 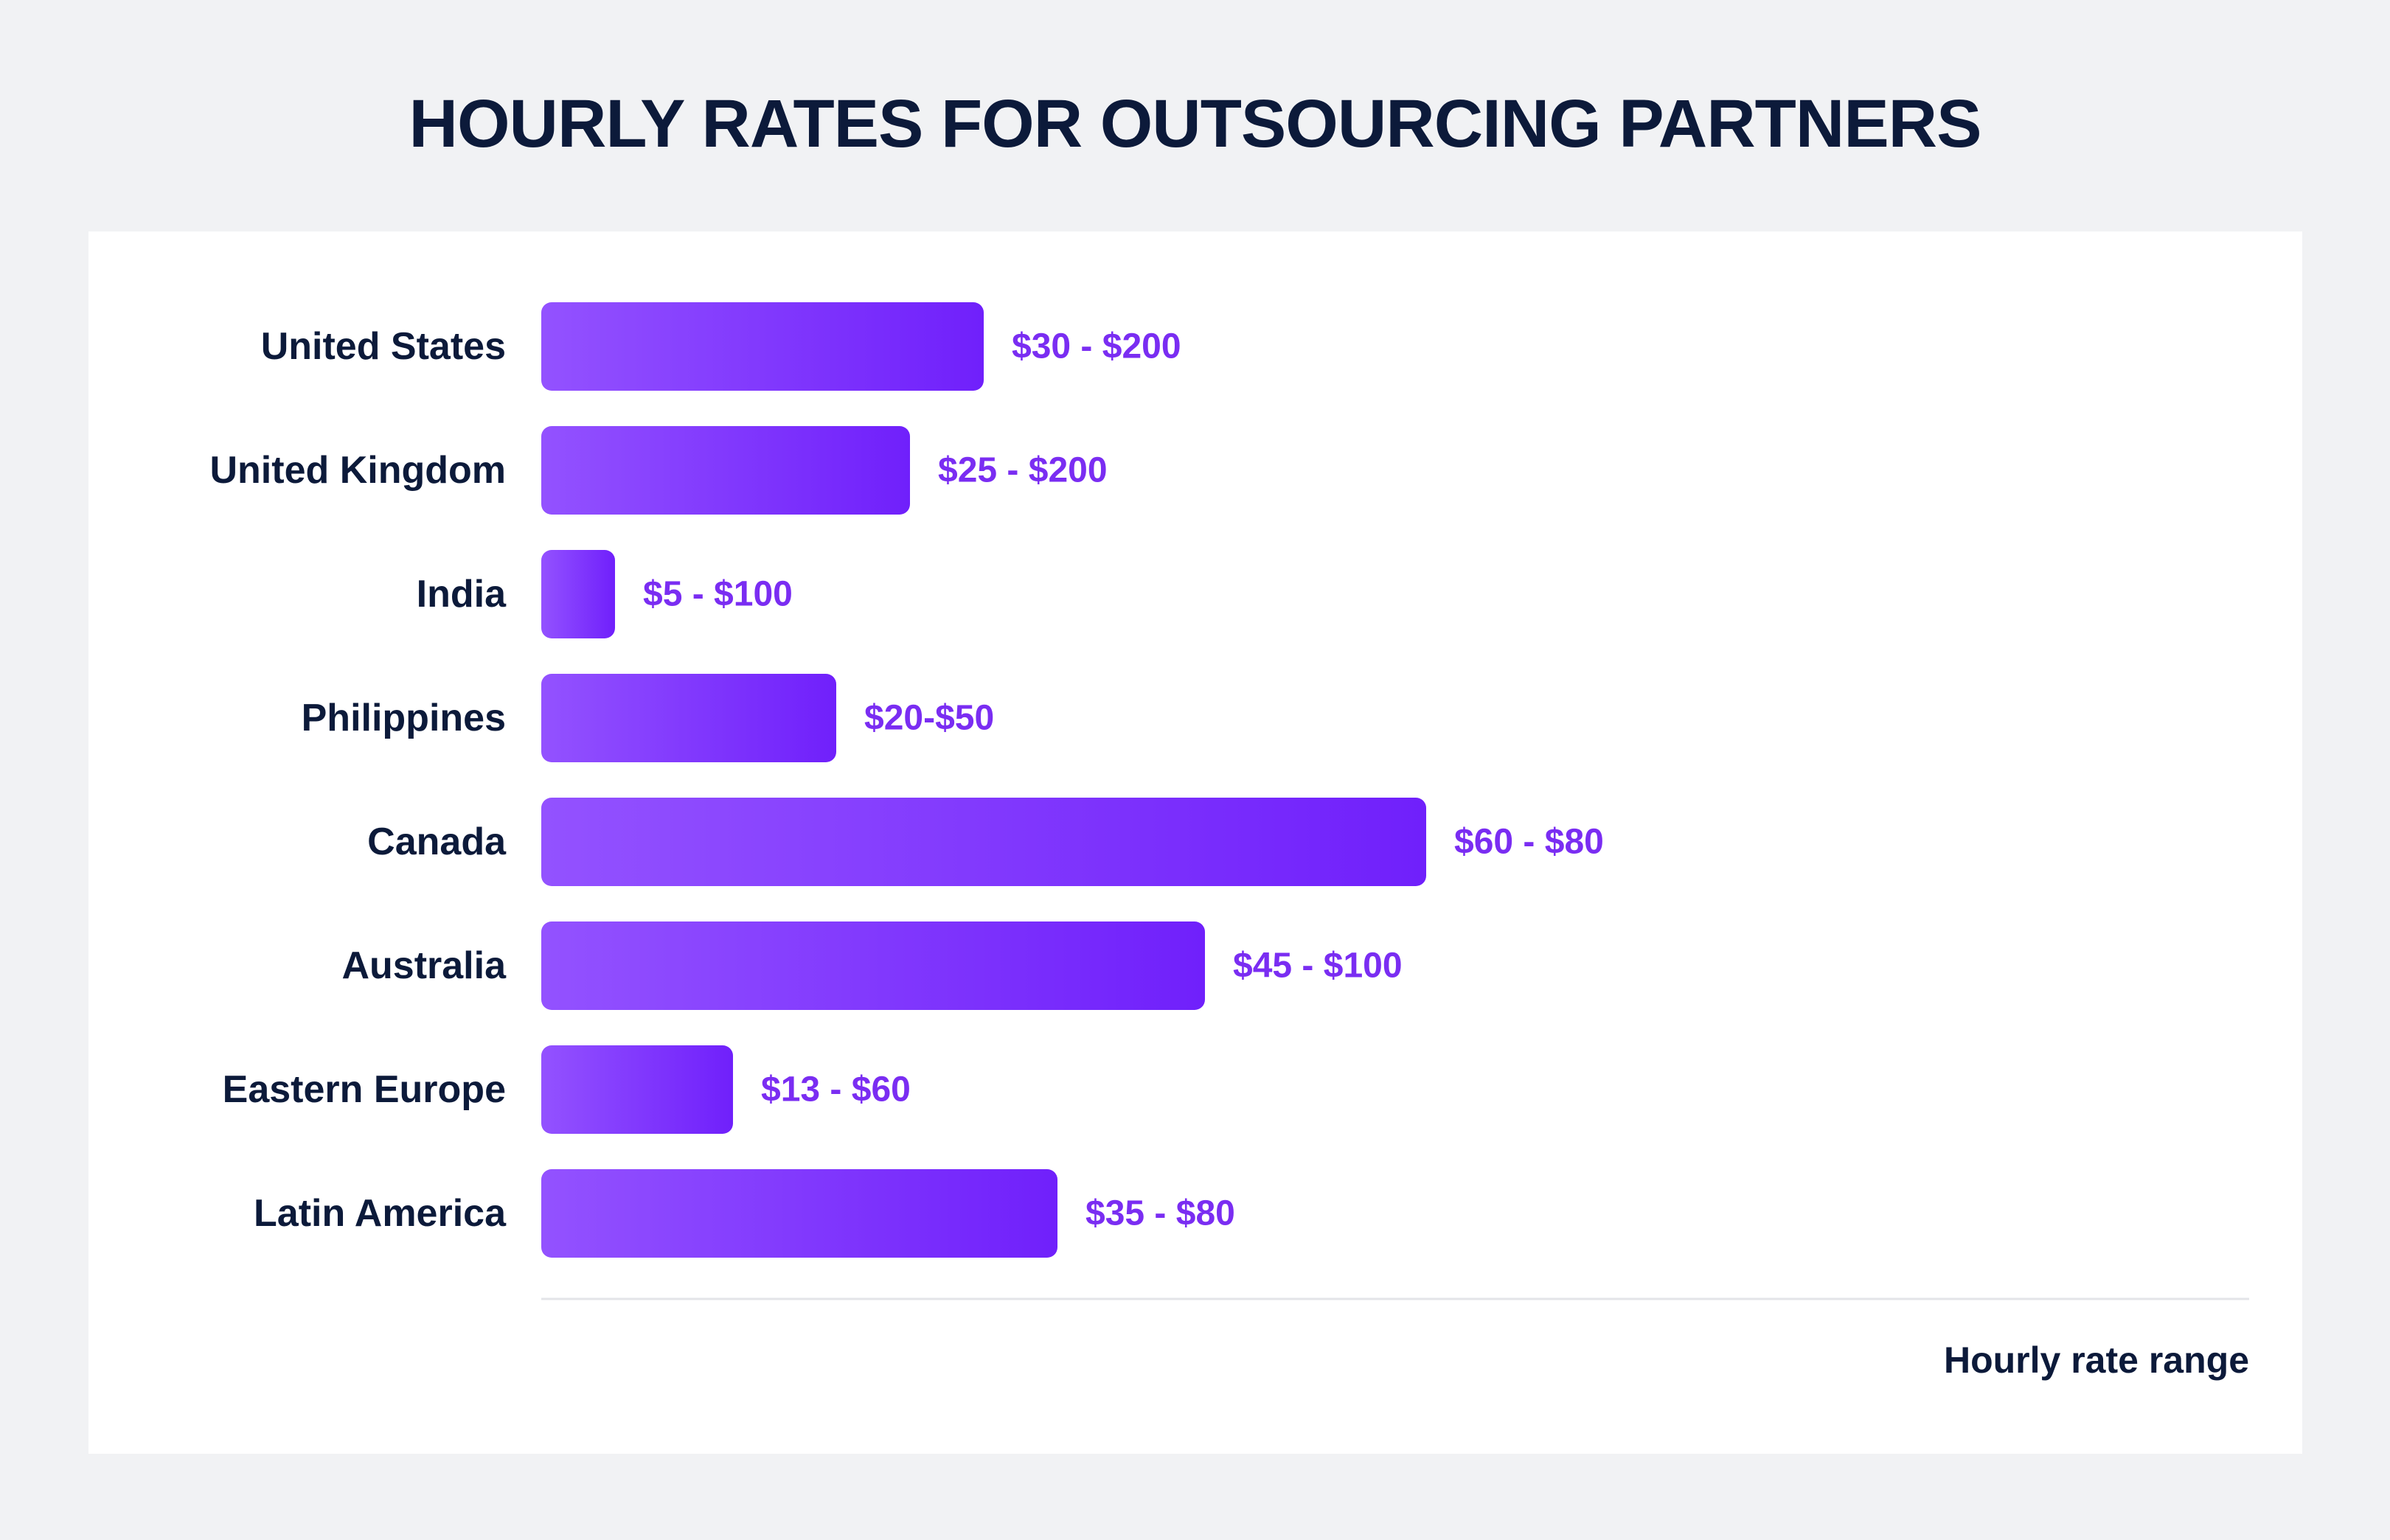 I want to click on category-label-2: India, so click(x=462, y=594).